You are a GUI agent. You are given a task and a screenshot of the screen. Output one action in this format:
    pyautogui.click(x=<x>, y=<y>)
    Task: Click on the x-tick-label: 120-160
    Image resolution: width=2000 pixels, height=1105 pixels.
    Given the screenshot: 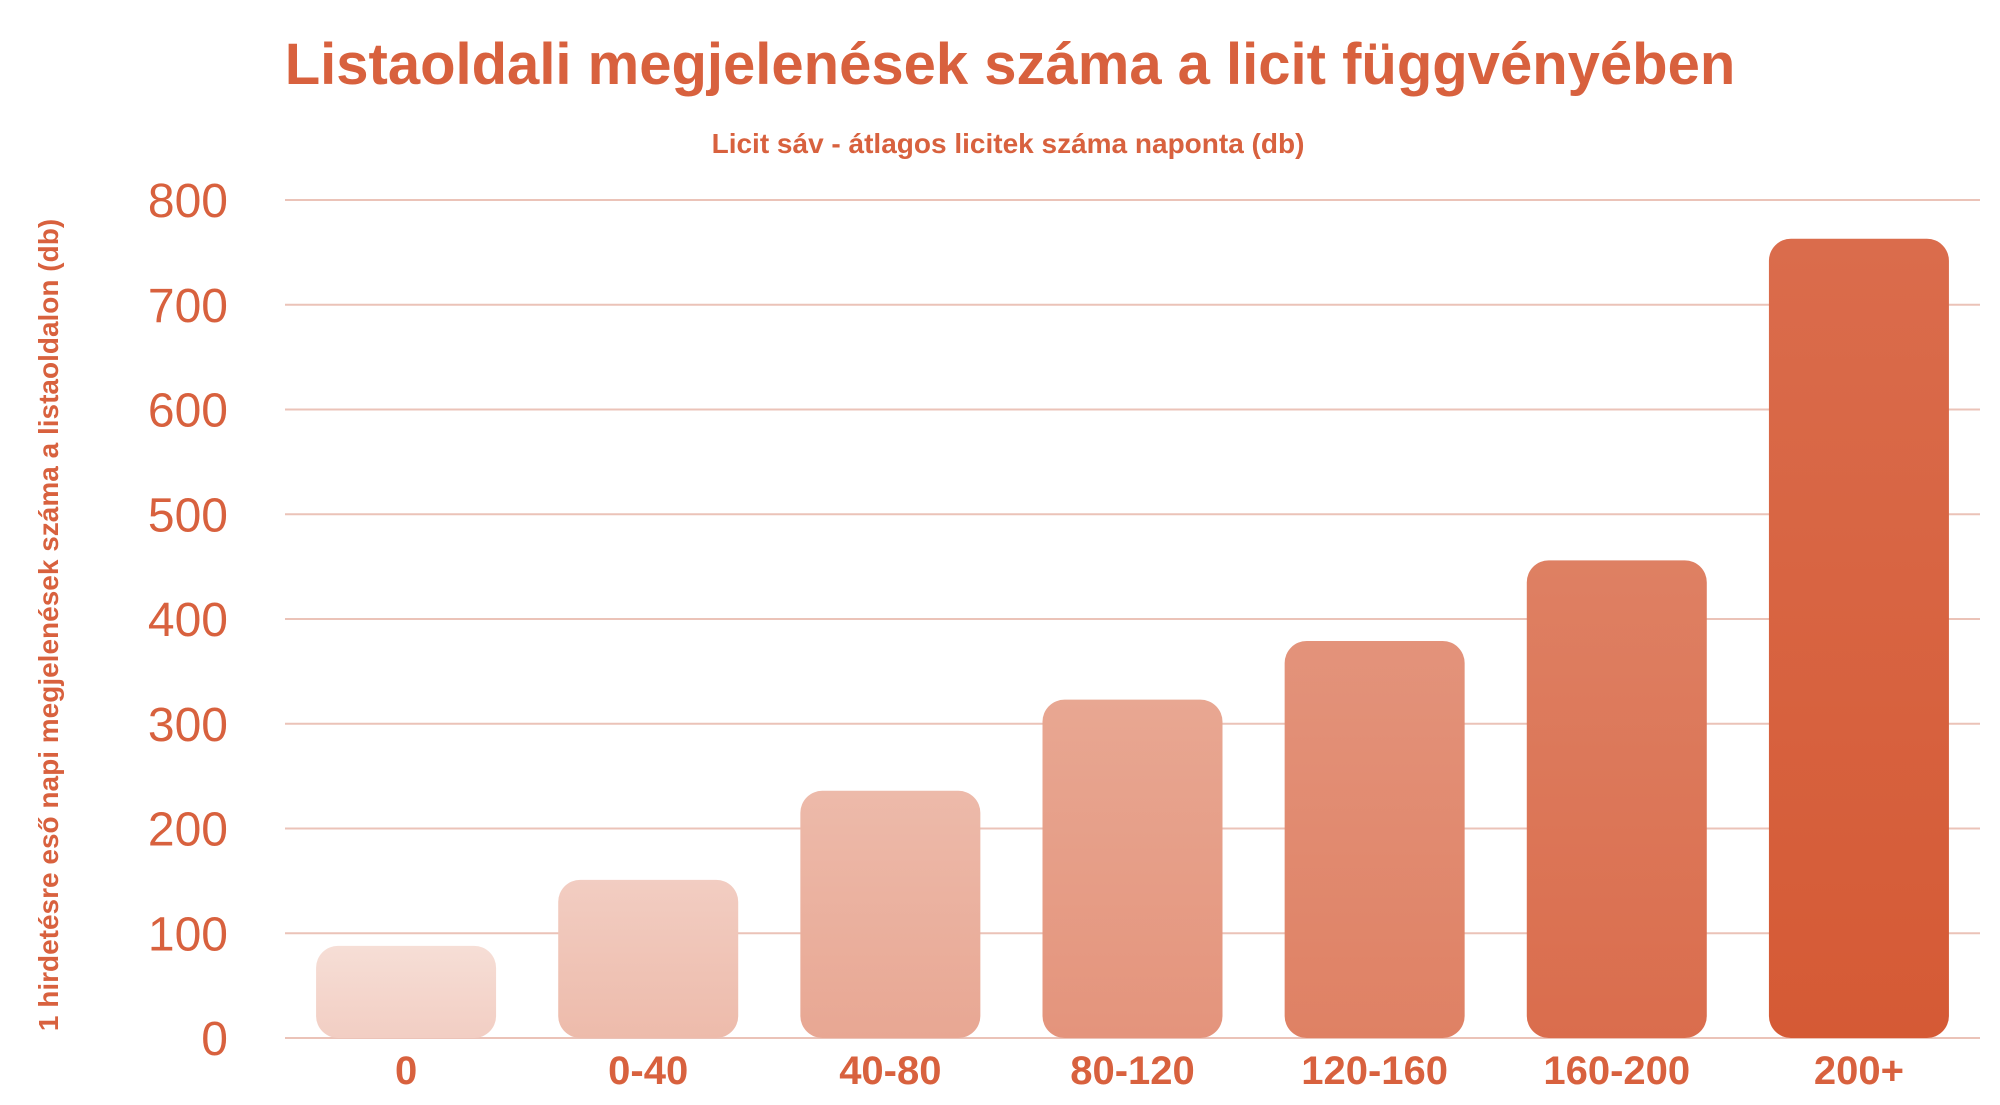 What is the action you would take?
    pyautogui.click(x=1374, y=1071)
    